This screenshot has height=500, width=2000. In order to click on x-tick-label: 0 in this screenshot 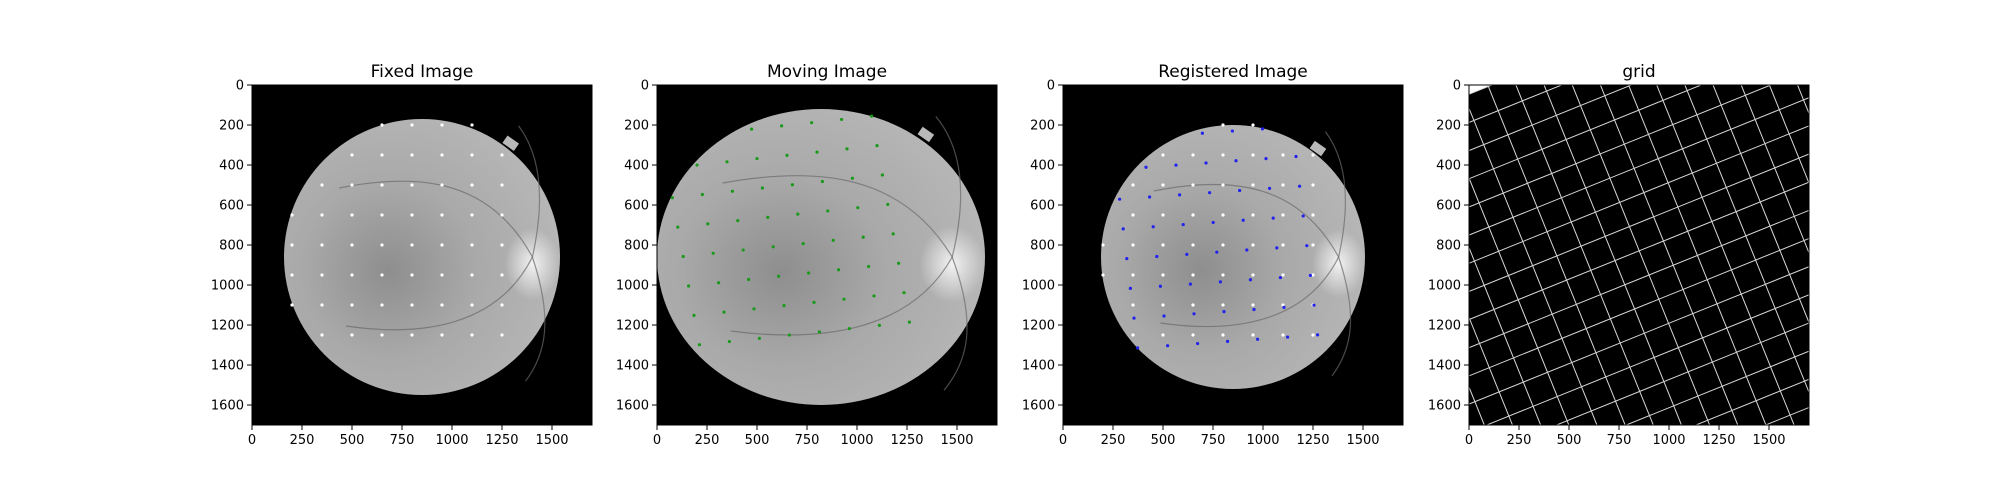, I will do `click(252, 440)`.